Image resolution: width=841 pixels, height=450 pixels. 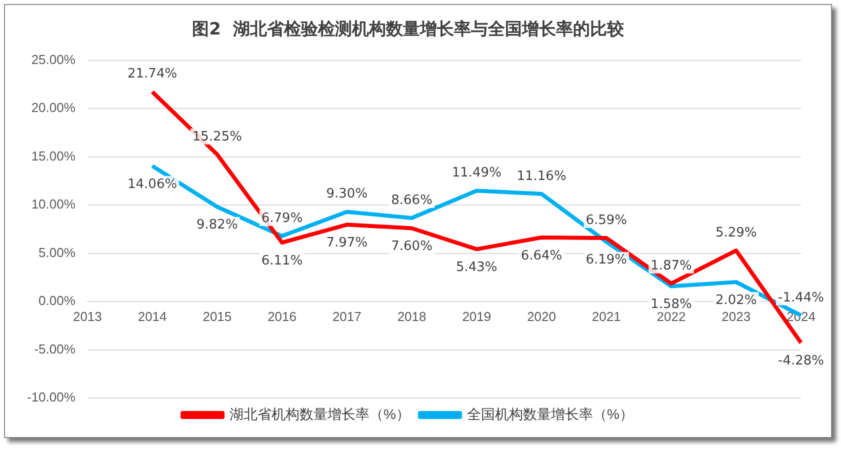 I want to click on x-tick-label: 2023, so click(x=736, y=316).